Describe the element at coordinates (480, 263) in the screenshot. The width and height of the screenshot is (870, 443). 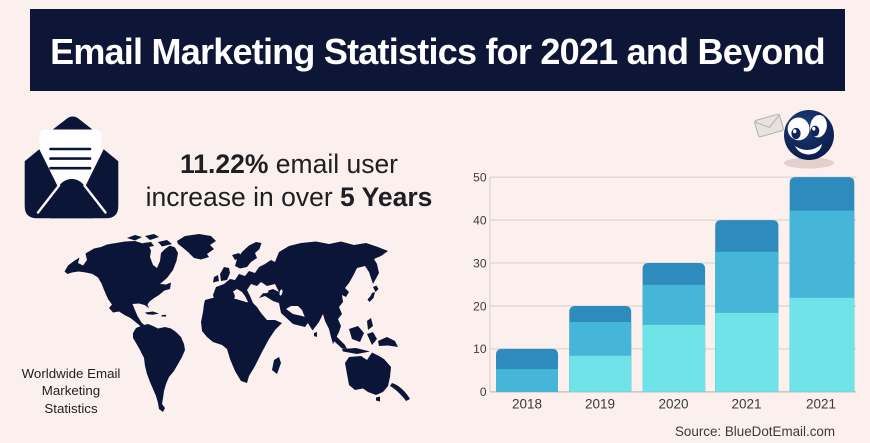
I see `svg-text: 30` at that location.